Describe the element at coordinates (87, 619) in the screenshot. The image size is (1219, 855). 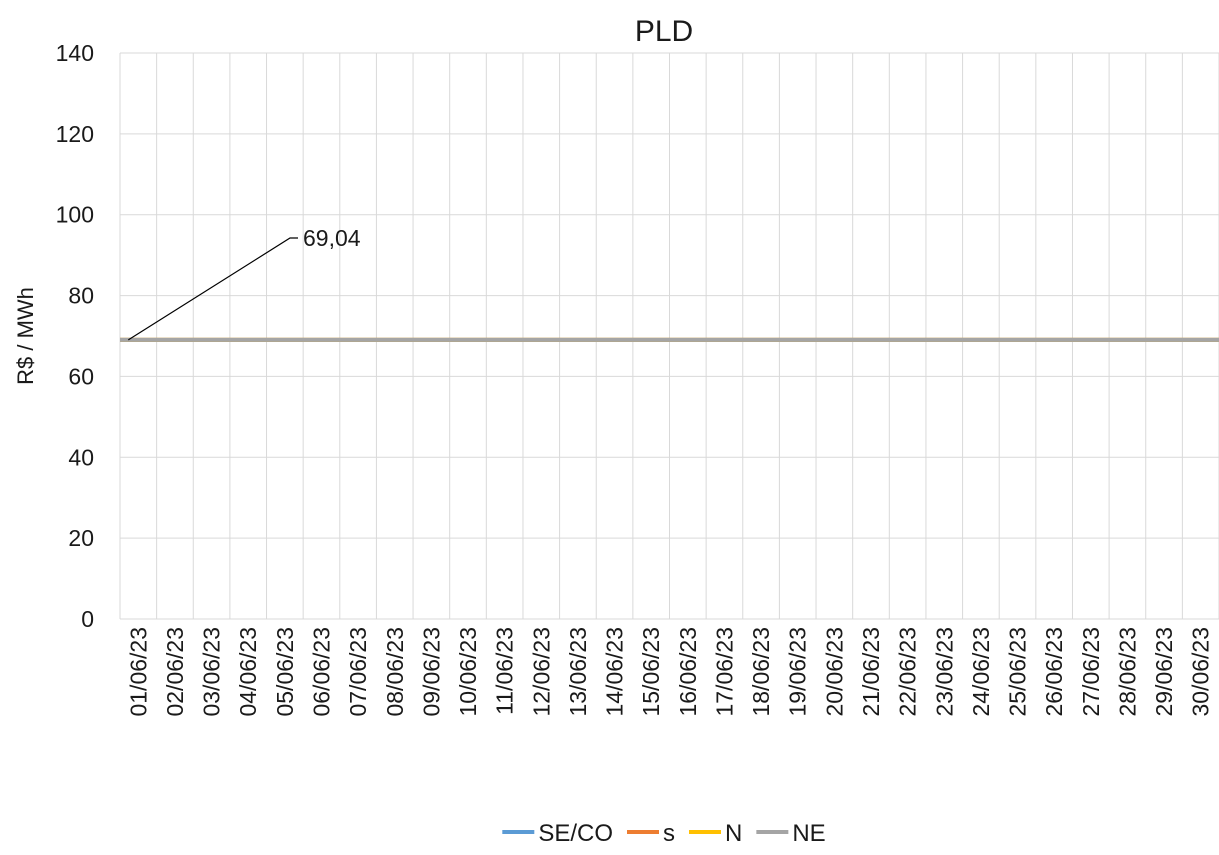
I see `y-tick-label: 0` at that location.